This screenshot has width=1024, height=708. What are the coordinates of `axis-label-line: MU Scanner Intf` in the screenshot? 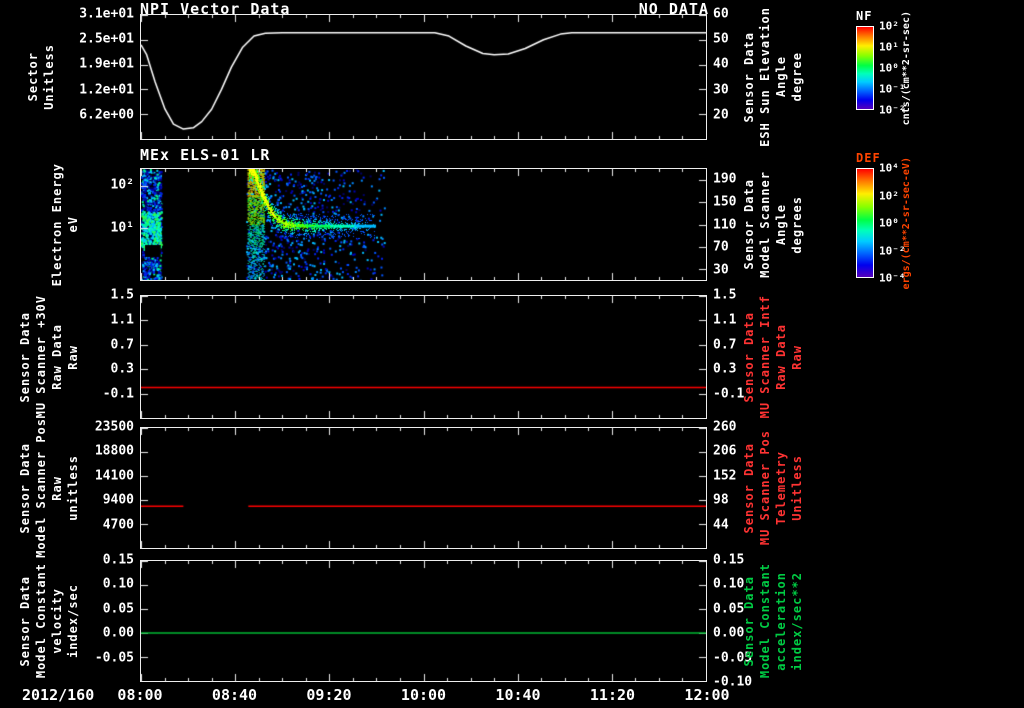 It's located at (765, 357).